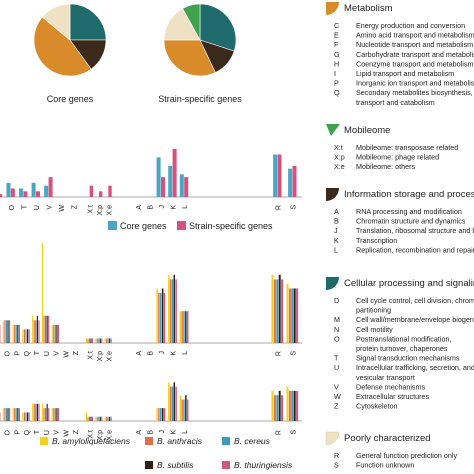 Image resolution: width=474 pixels, height=474 pixels. I want to click on panel1-bar-X:e-1, so click(107, 340).